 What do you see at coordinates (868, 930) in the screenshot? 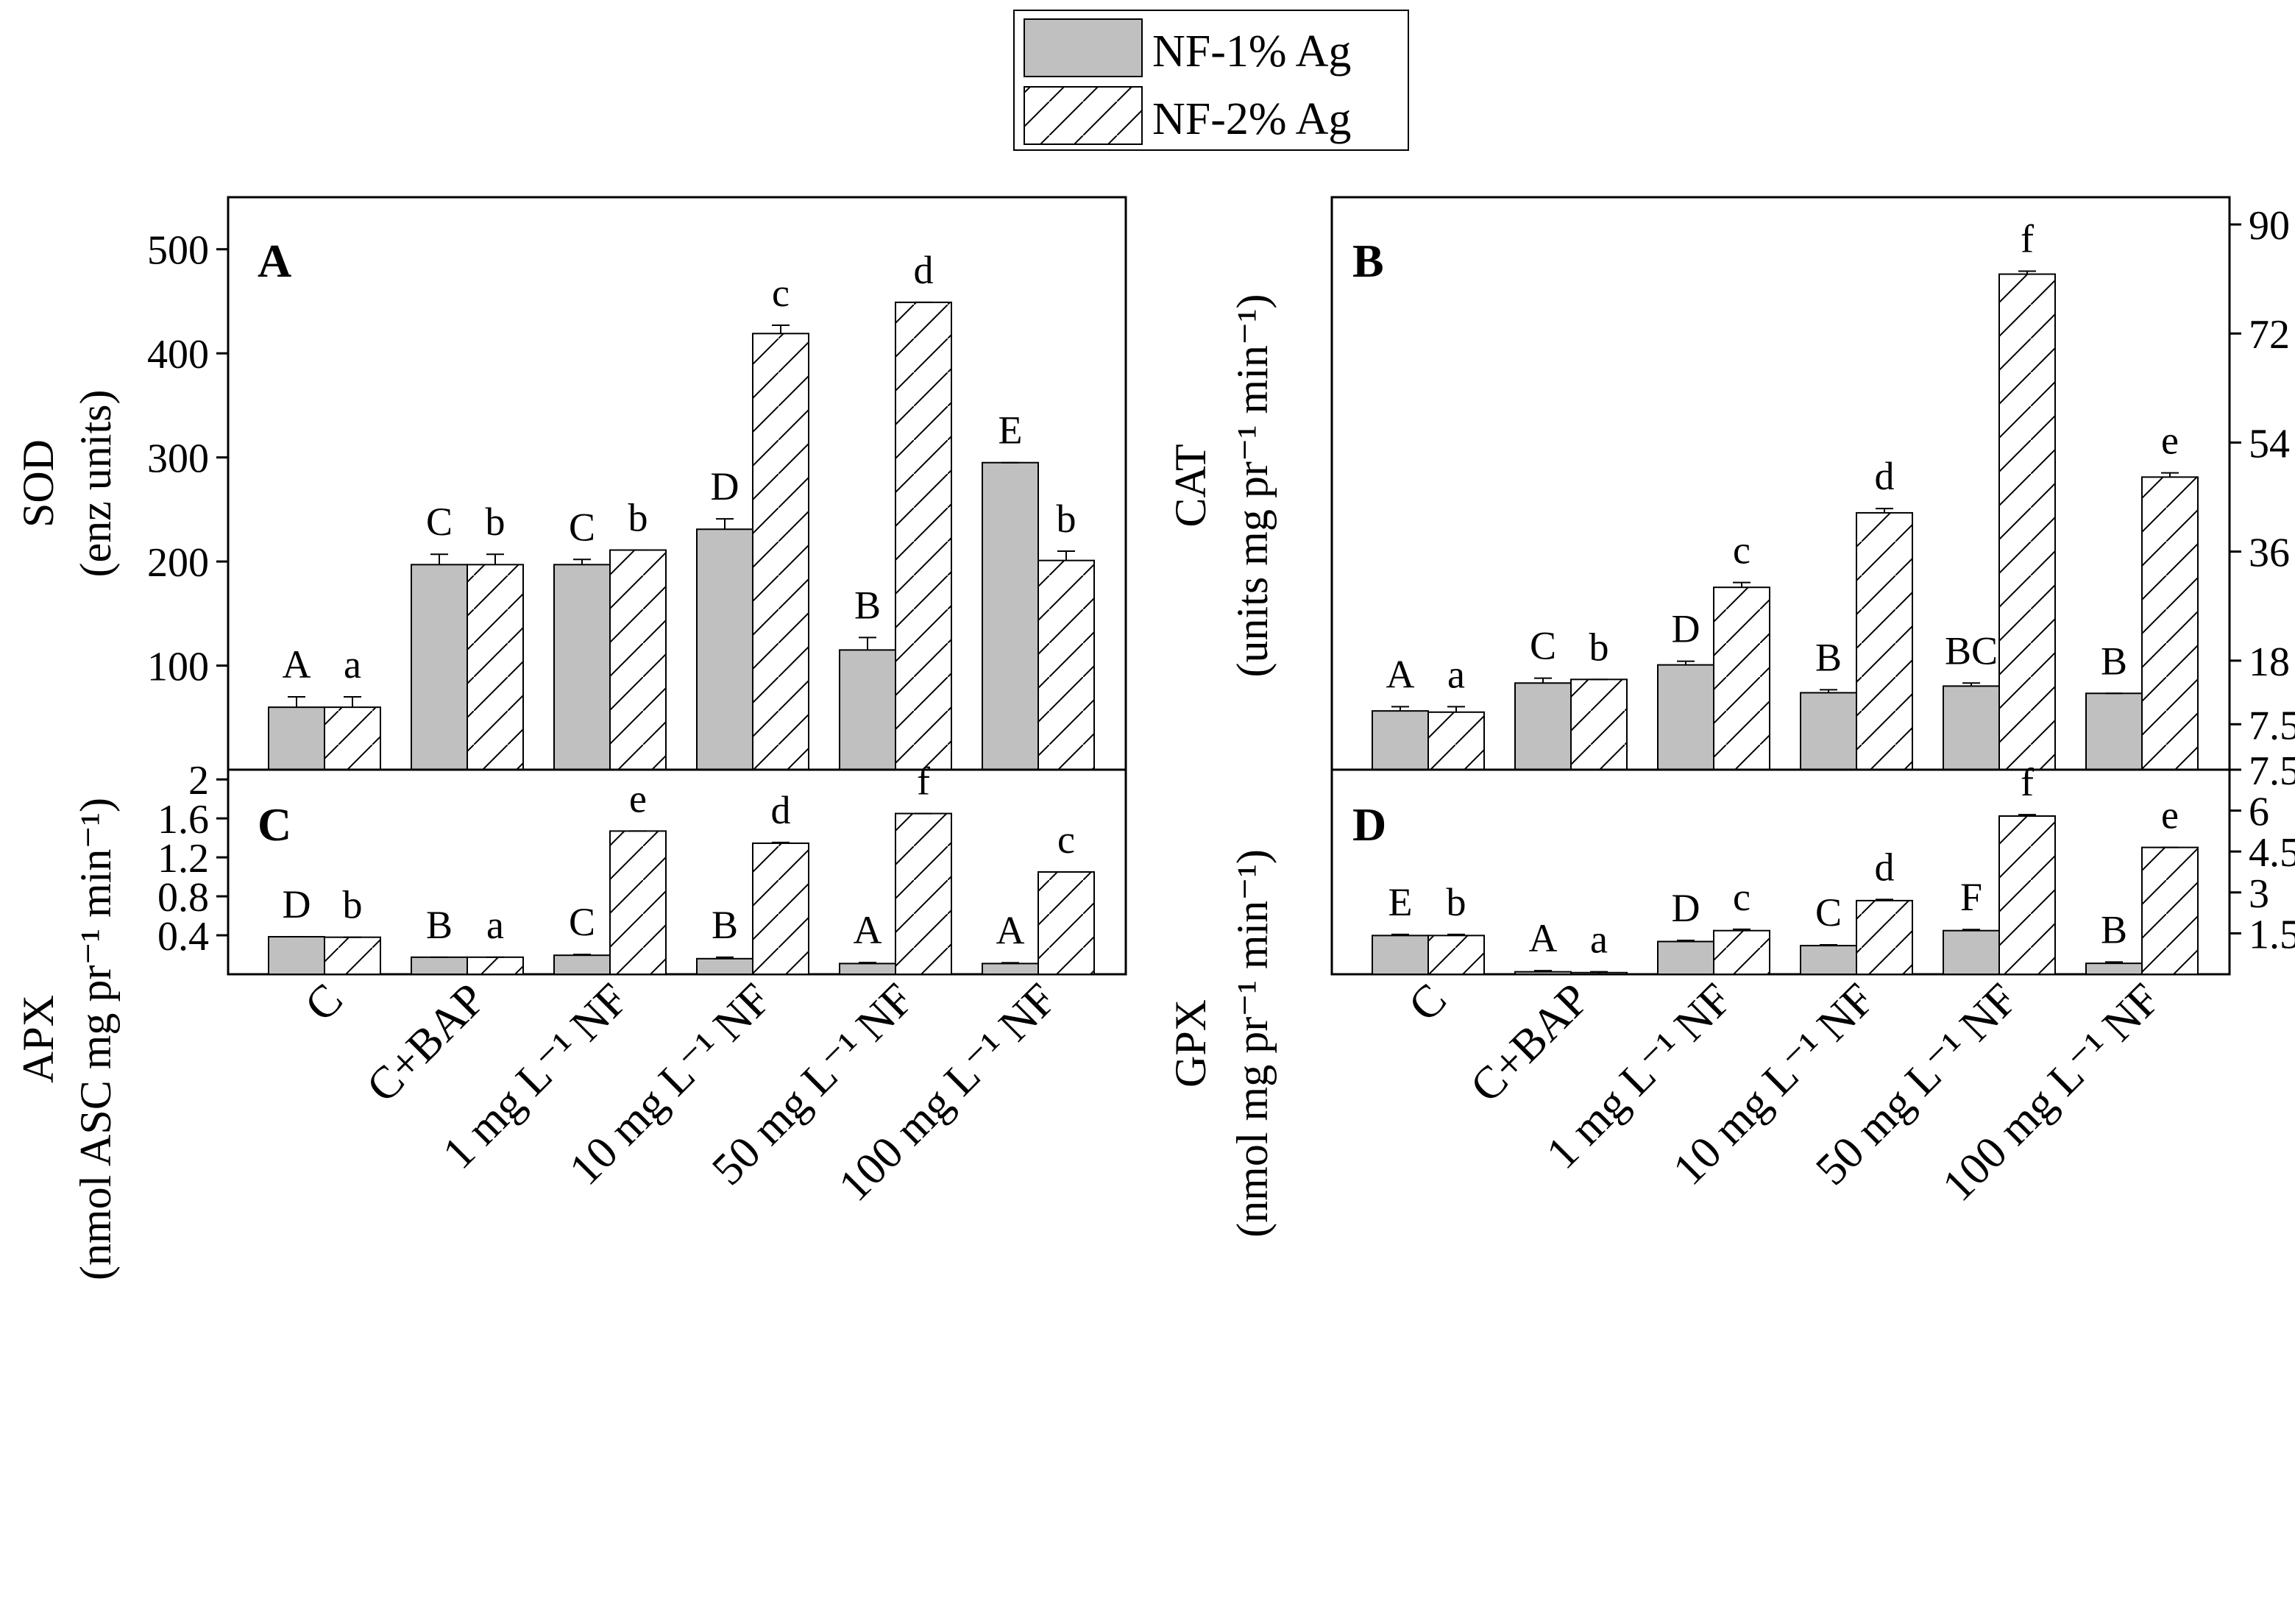
I see `panel-c-sig-letter-s1-c4: A` at bounding box center [868, 930].